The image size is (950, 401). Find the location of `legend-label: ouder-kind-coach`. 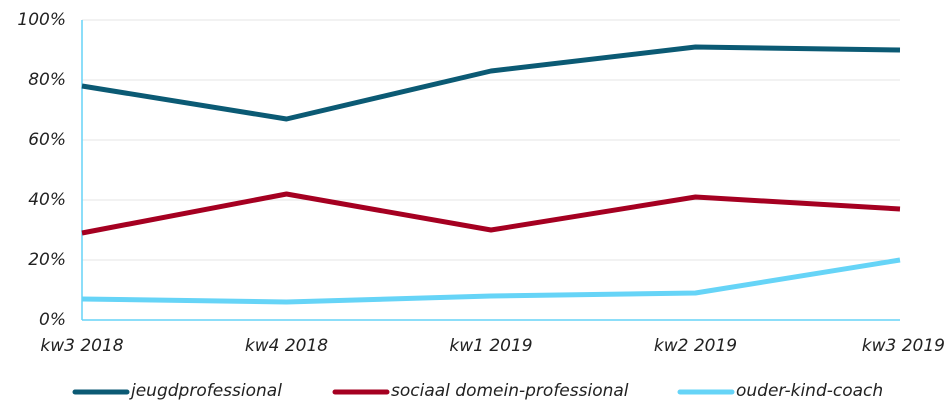

legend-label: ouder-kind-coach is located at coordinates (809, 391).